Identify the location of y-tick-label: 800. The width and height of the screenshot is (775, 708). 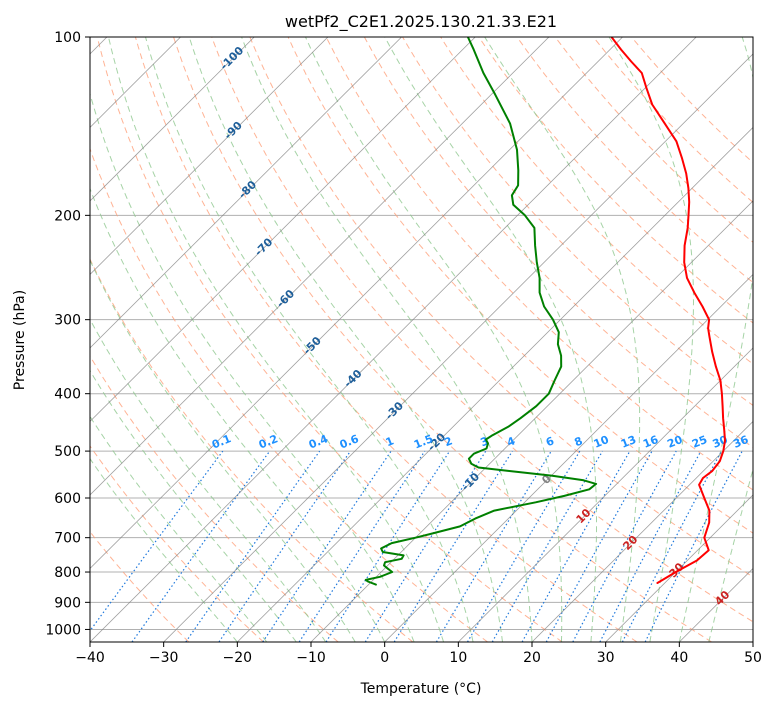
(67, 573).